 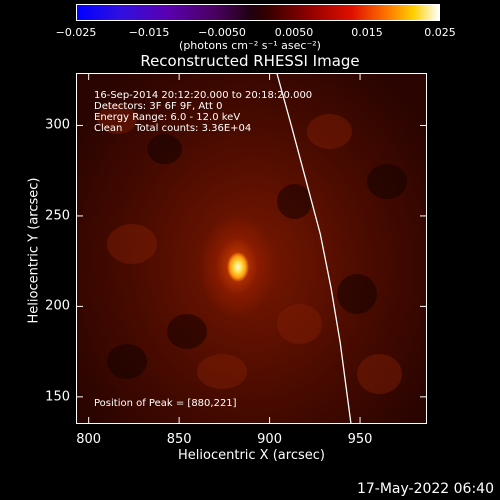 I want to click on y-tick-label: 200, so click(x=57, y=306).